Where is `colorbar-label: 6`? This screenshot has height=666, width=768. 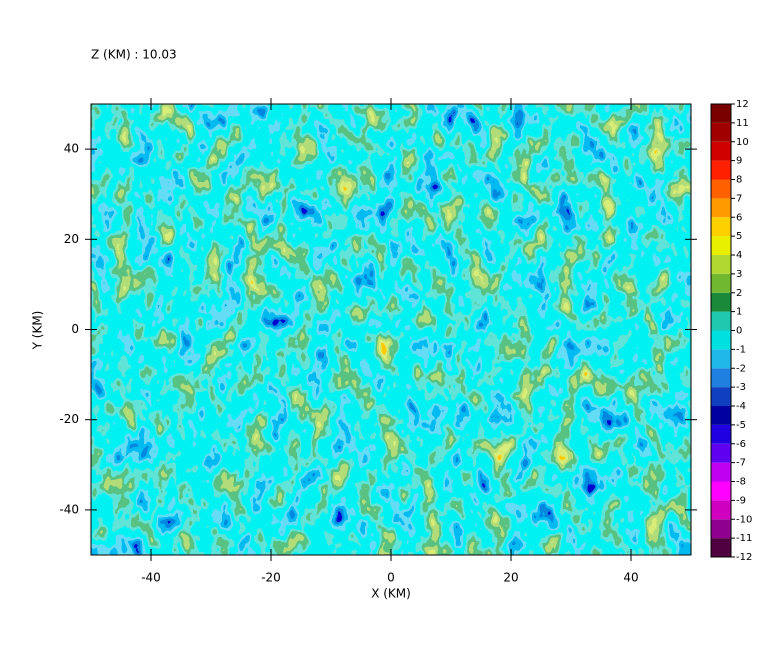
colorbar-label: 6 is located at coordinates (739, 217).